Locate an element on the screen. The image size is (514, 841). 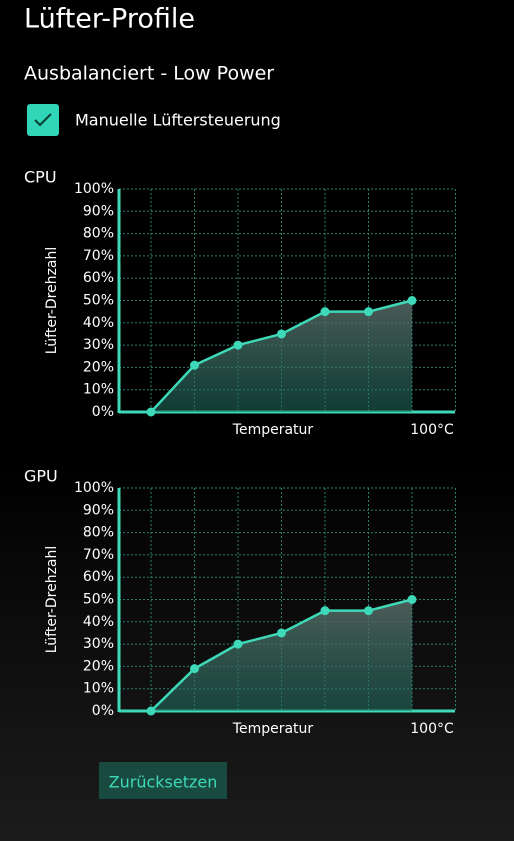
reset-button-bg is located at coordinates (163, 780).